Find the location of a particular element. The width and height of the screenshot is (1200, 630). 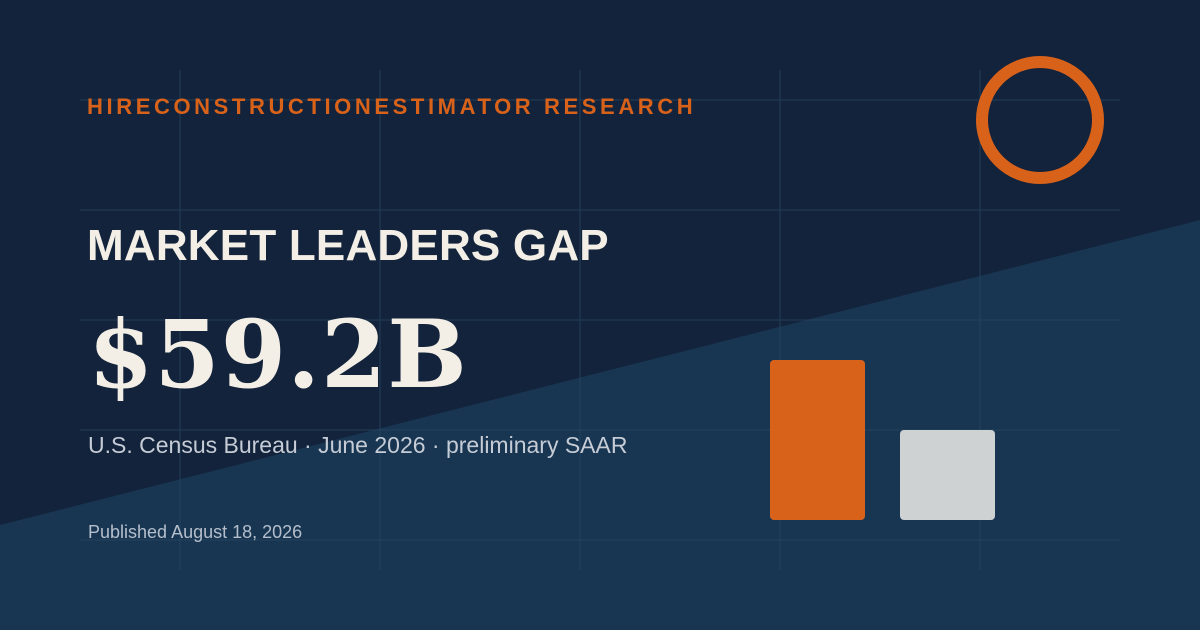

leader-bar is located at coordinates (817, 440).